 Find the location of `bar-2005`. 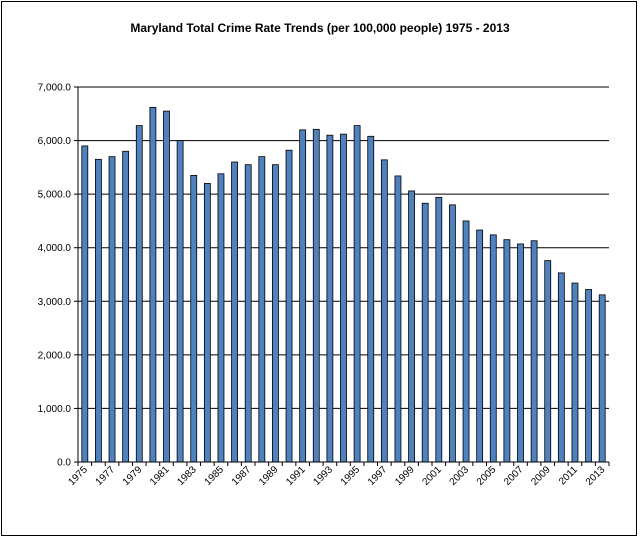

bar-2005 is located at coordinates (493, 348).